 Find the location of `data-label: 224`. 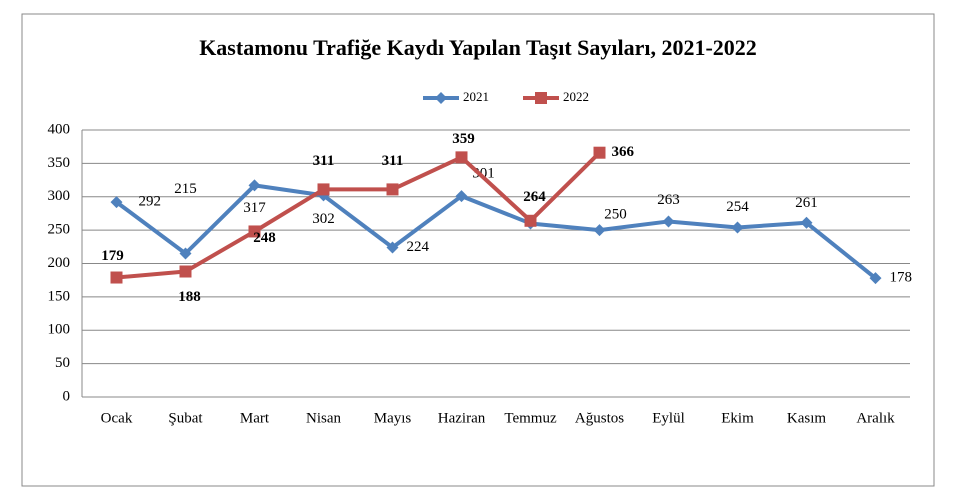

data-label: 224 is located at coordinates (418, 247).